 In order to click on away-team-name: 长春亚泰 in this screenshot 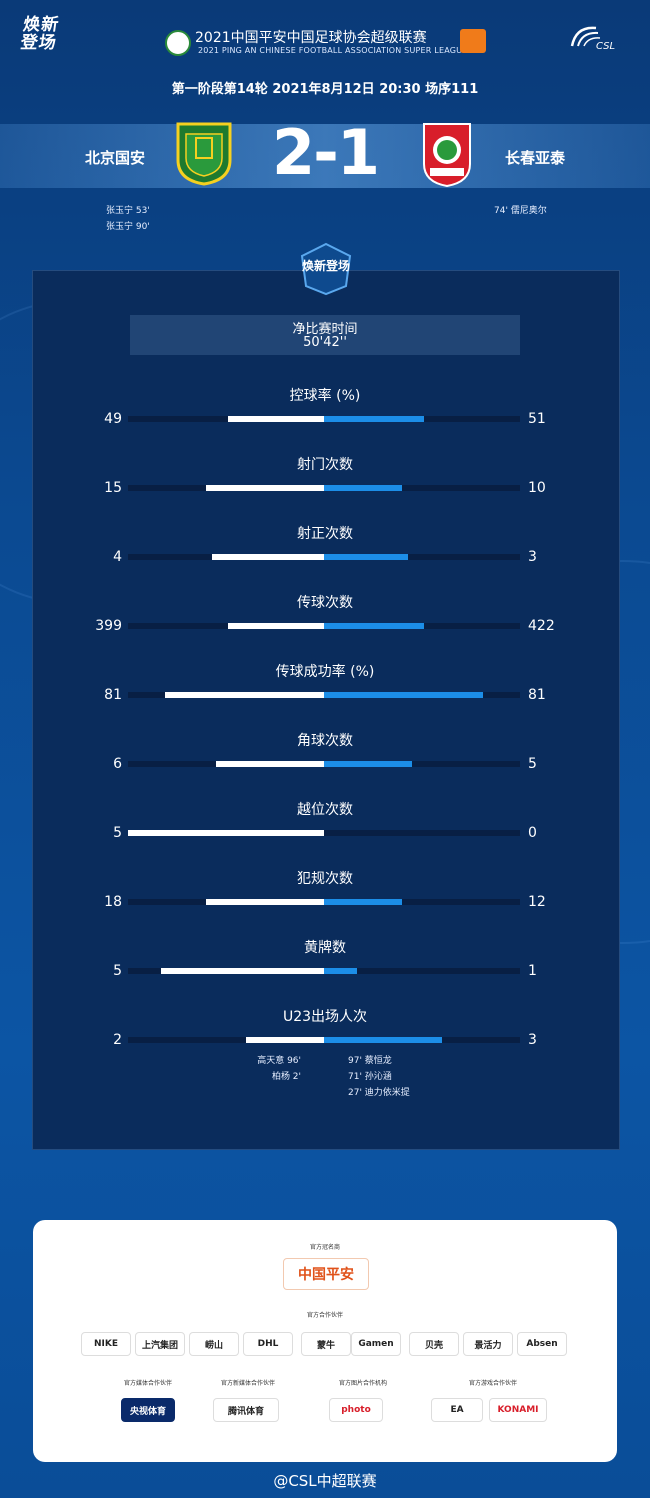, I will do `click(534, 158)`.